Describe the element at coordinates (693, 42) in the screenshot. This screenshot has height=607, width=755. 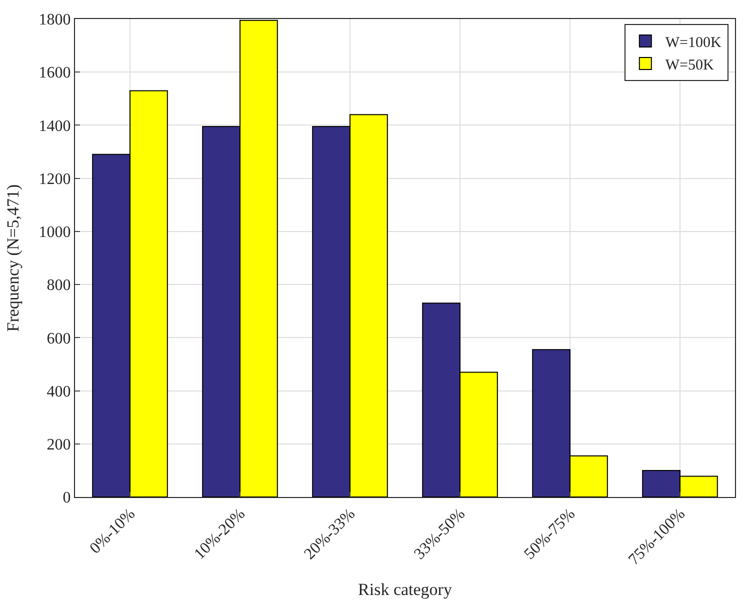
I see `legend-label: W=100K` at that location.